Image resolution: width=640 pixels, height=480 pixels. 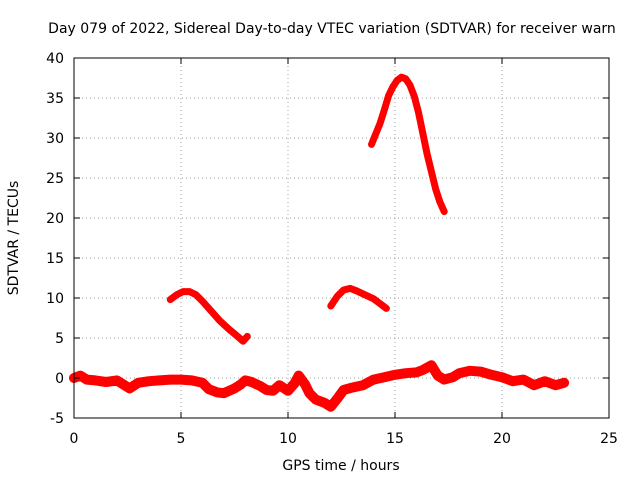 I want to click on x-tick-label: 15, so click(x=395, y=439).